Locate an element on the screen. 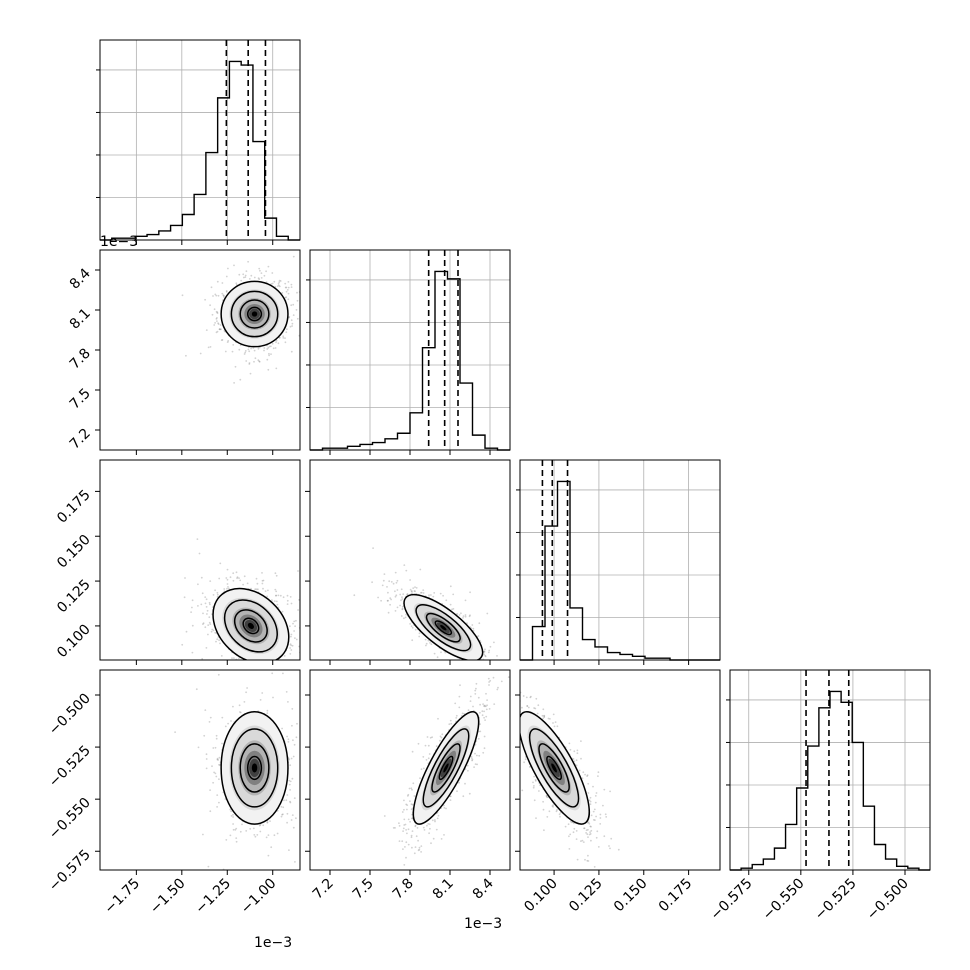 The width and height of the screenshot is (970, 970). density-fill is located at coordinates (254, 314).